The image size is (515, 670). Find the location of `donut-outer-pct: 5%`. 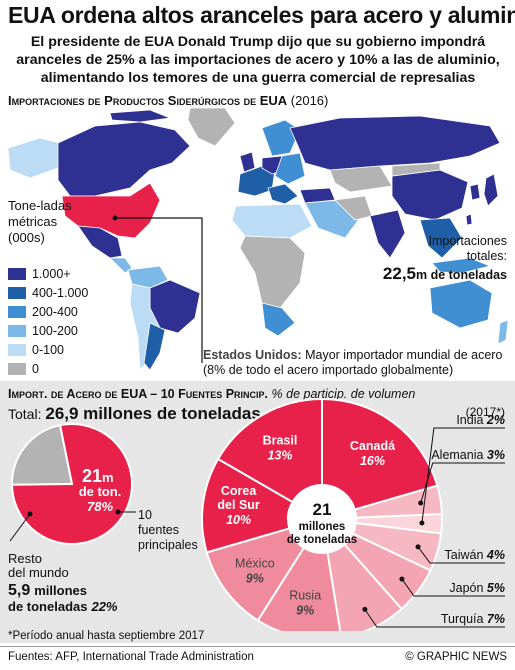

donut-outer-pct: 5% is located at coordinates (496, 588).